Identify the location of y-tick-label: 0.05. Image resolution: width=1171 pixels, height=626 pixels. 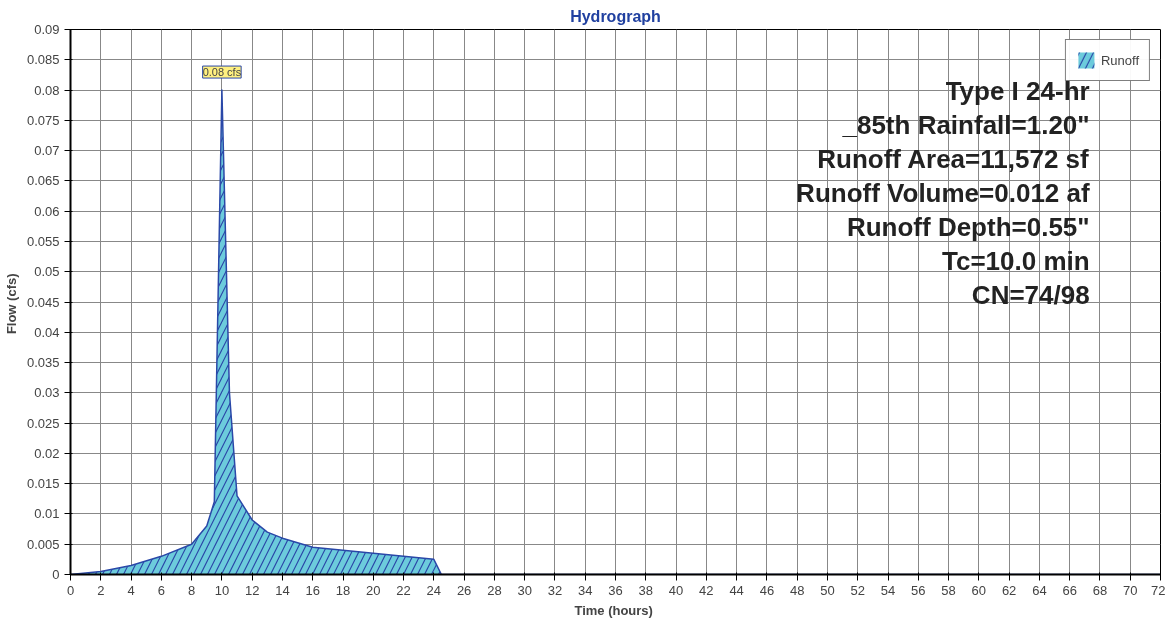
(47, 272).